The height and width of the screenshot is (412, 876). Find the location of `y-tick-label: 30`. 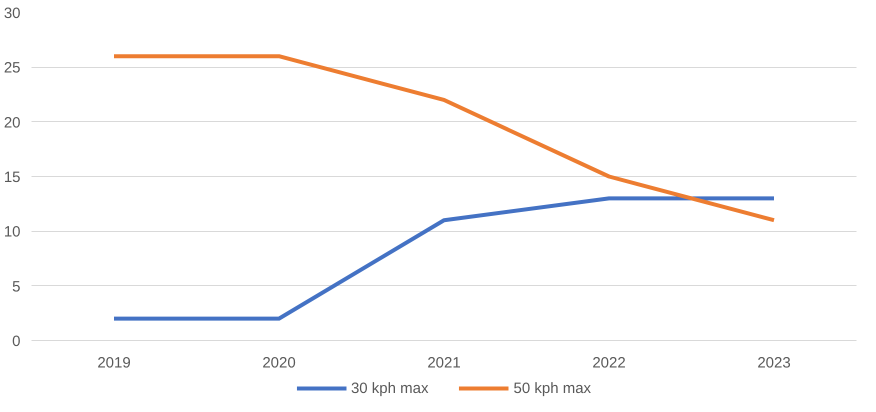

y-tick-label: 30 is located at coordinates (12, 13).